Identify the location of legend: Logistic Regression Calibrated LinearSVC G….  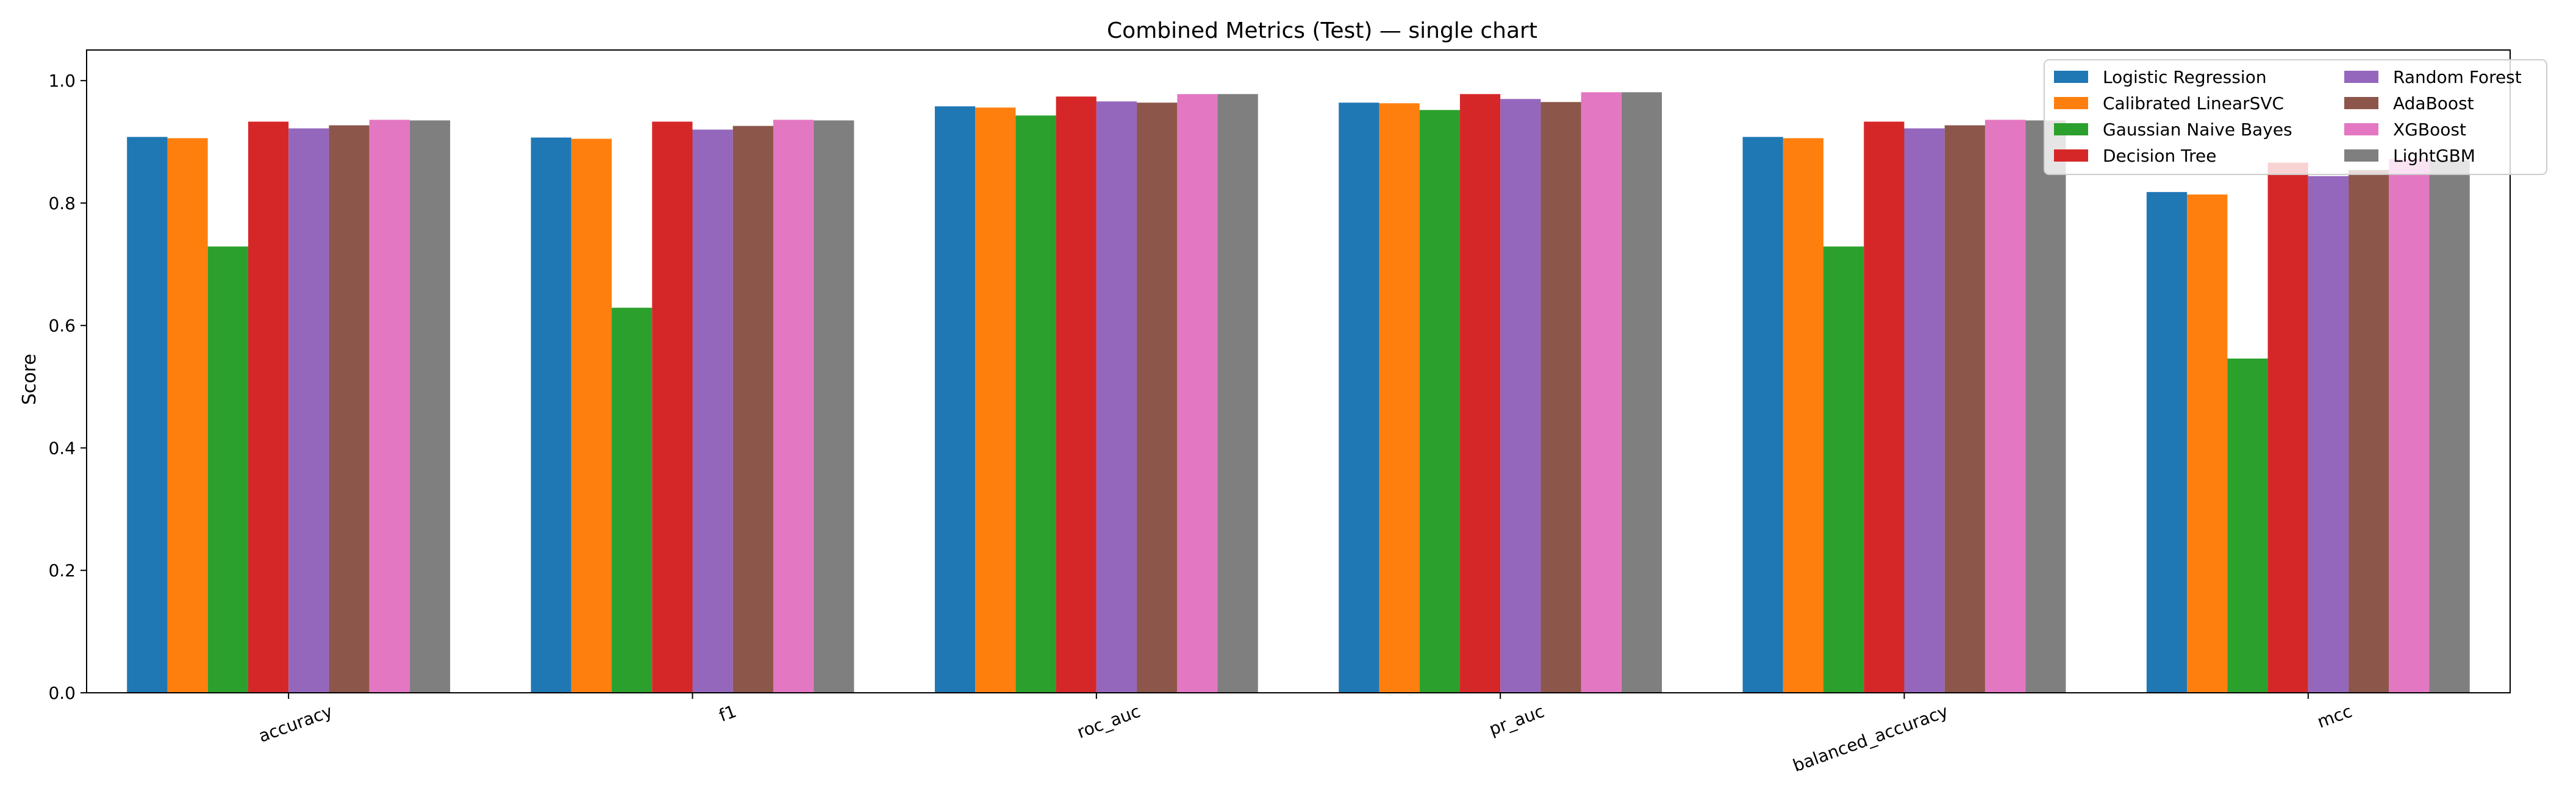
(2295, 117).